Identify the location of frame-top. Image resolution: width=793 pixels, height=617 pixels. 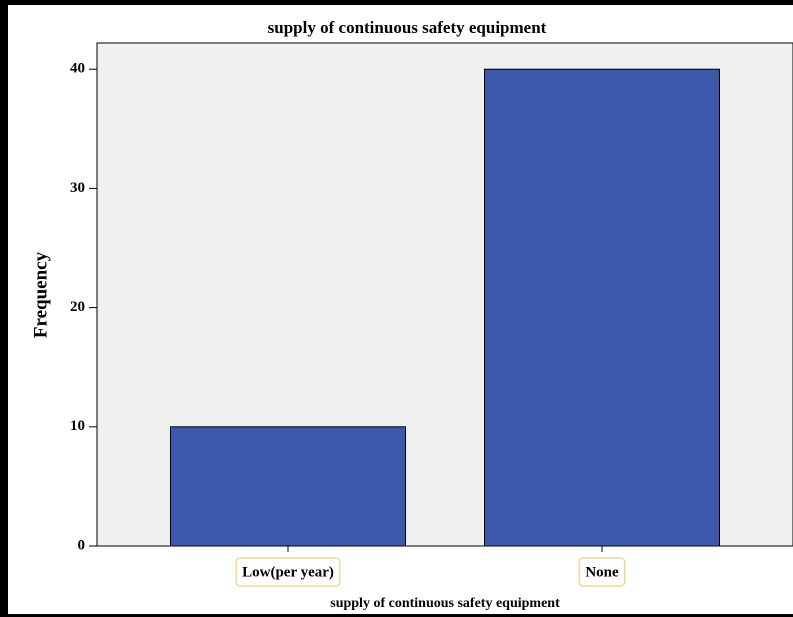
(396, 2).